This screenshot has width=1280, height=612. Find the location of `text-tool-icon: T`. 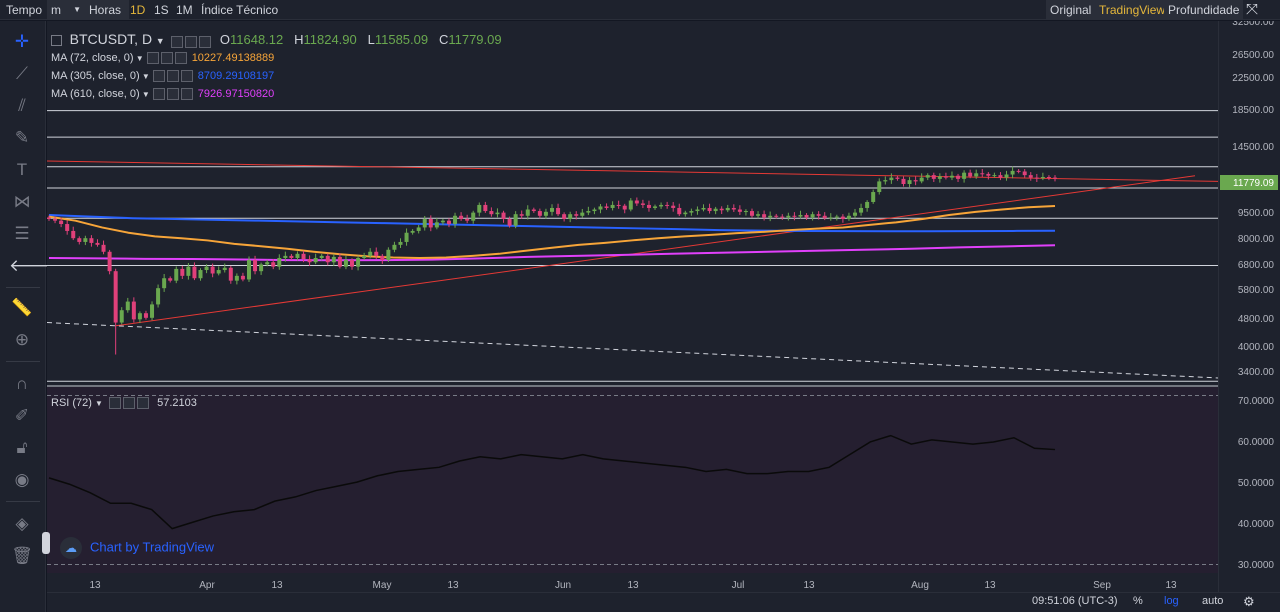

text-tool-icon: T is located at coordinates (22, 169).